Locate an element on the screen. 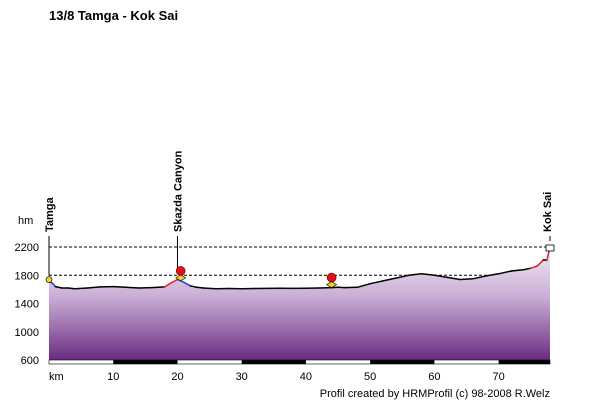 The image size is (600, 405). y-tick-1800: 1800 is located at coordinates (27, 276).